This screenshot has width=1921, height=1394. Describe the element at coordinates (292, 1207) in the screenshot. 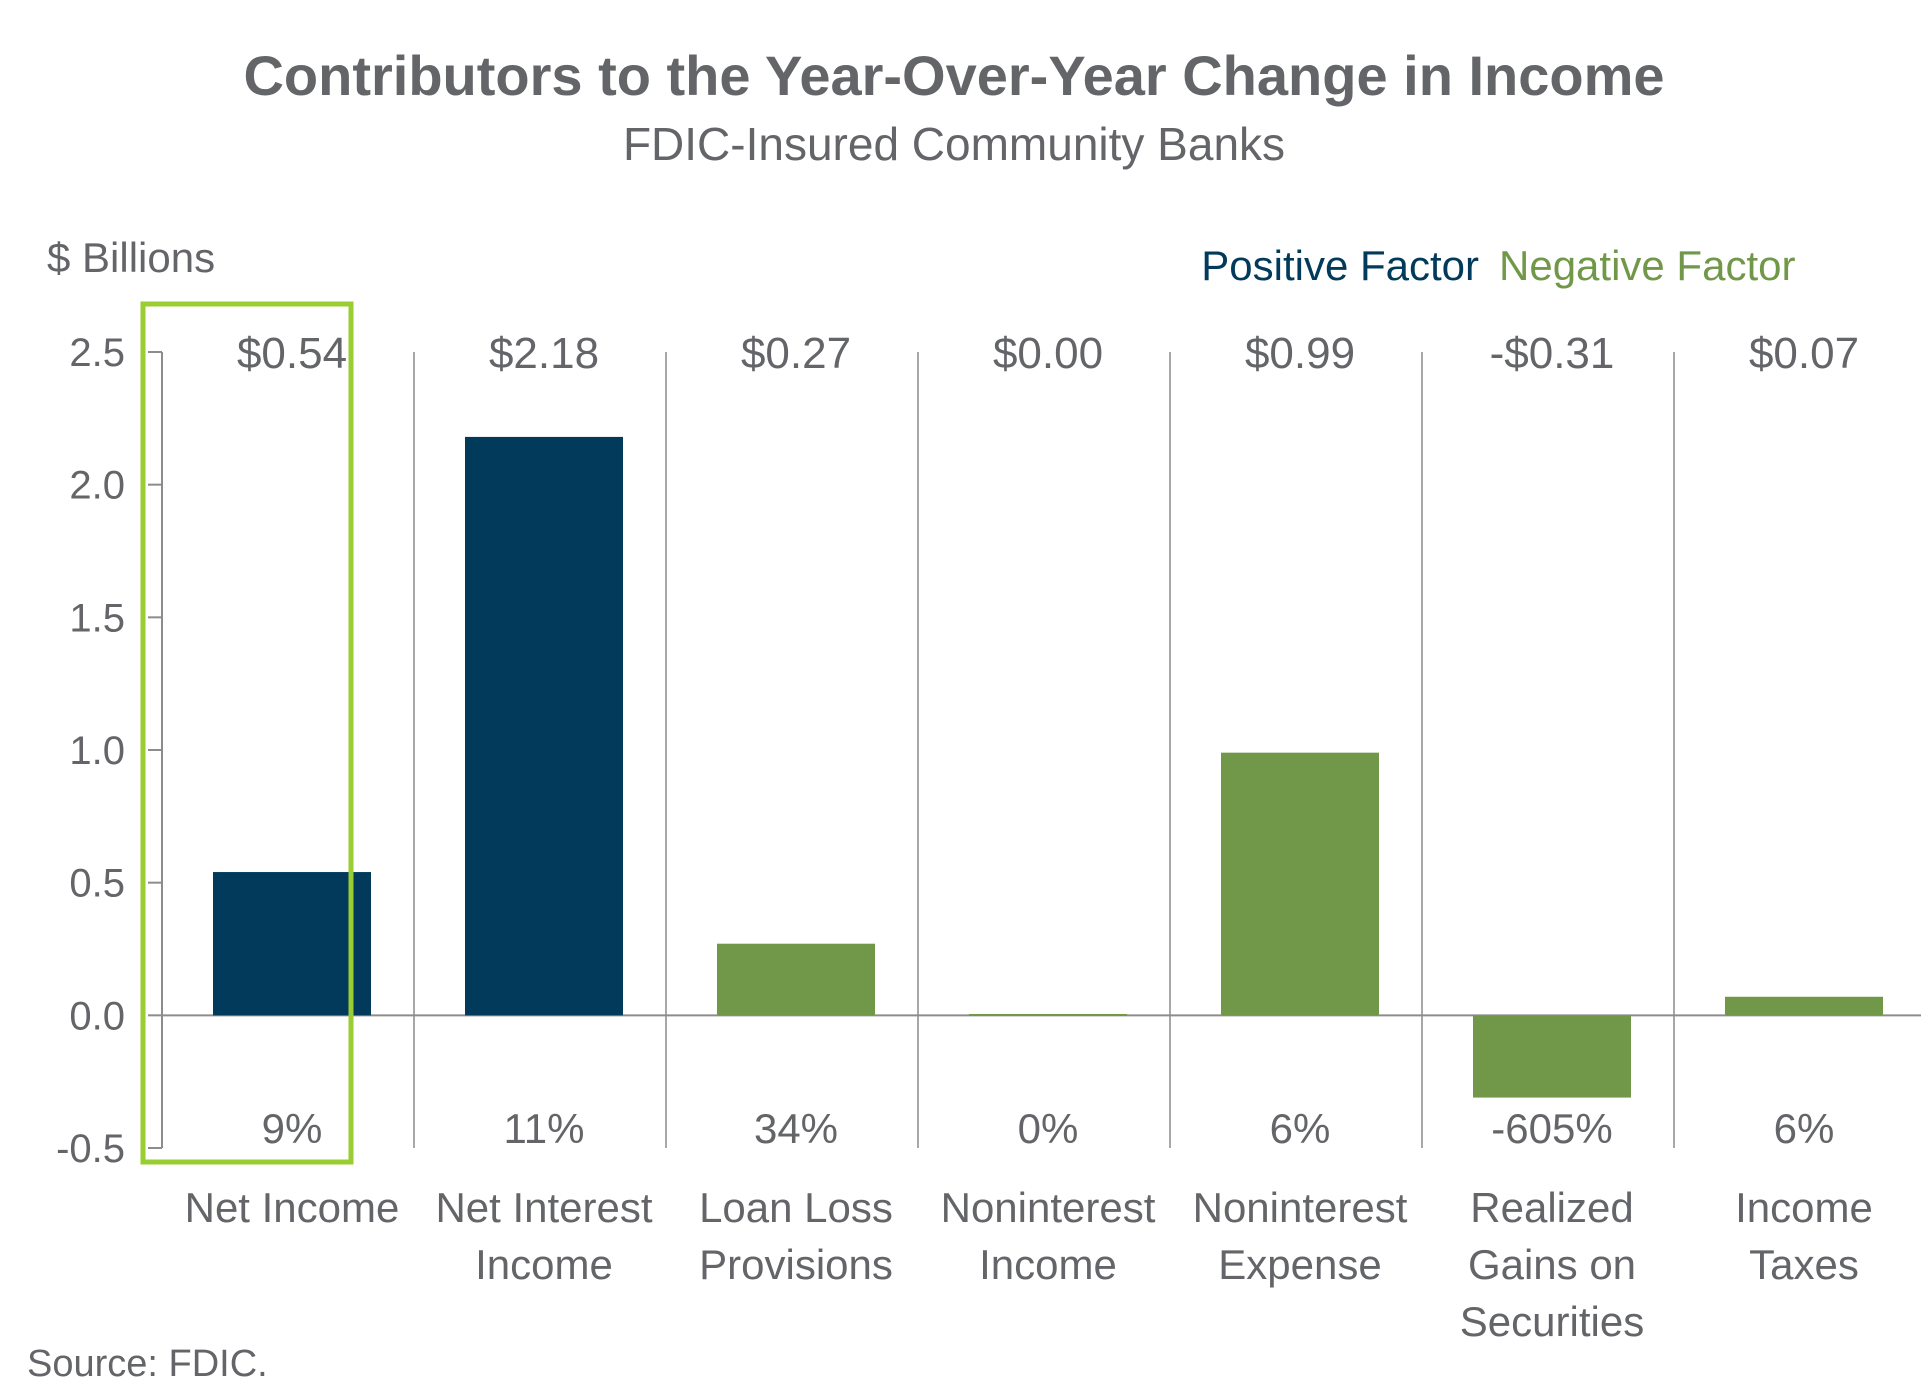

I see `category-label: Net Income` at that location.